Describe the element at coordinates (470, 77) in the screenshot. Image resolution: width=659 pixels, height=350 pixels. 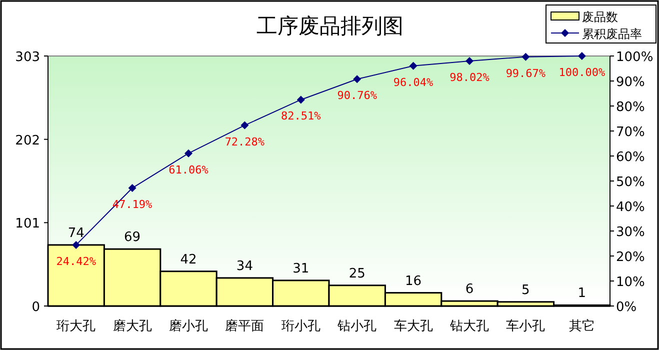
I see `data-label: 98.02%` at that location.